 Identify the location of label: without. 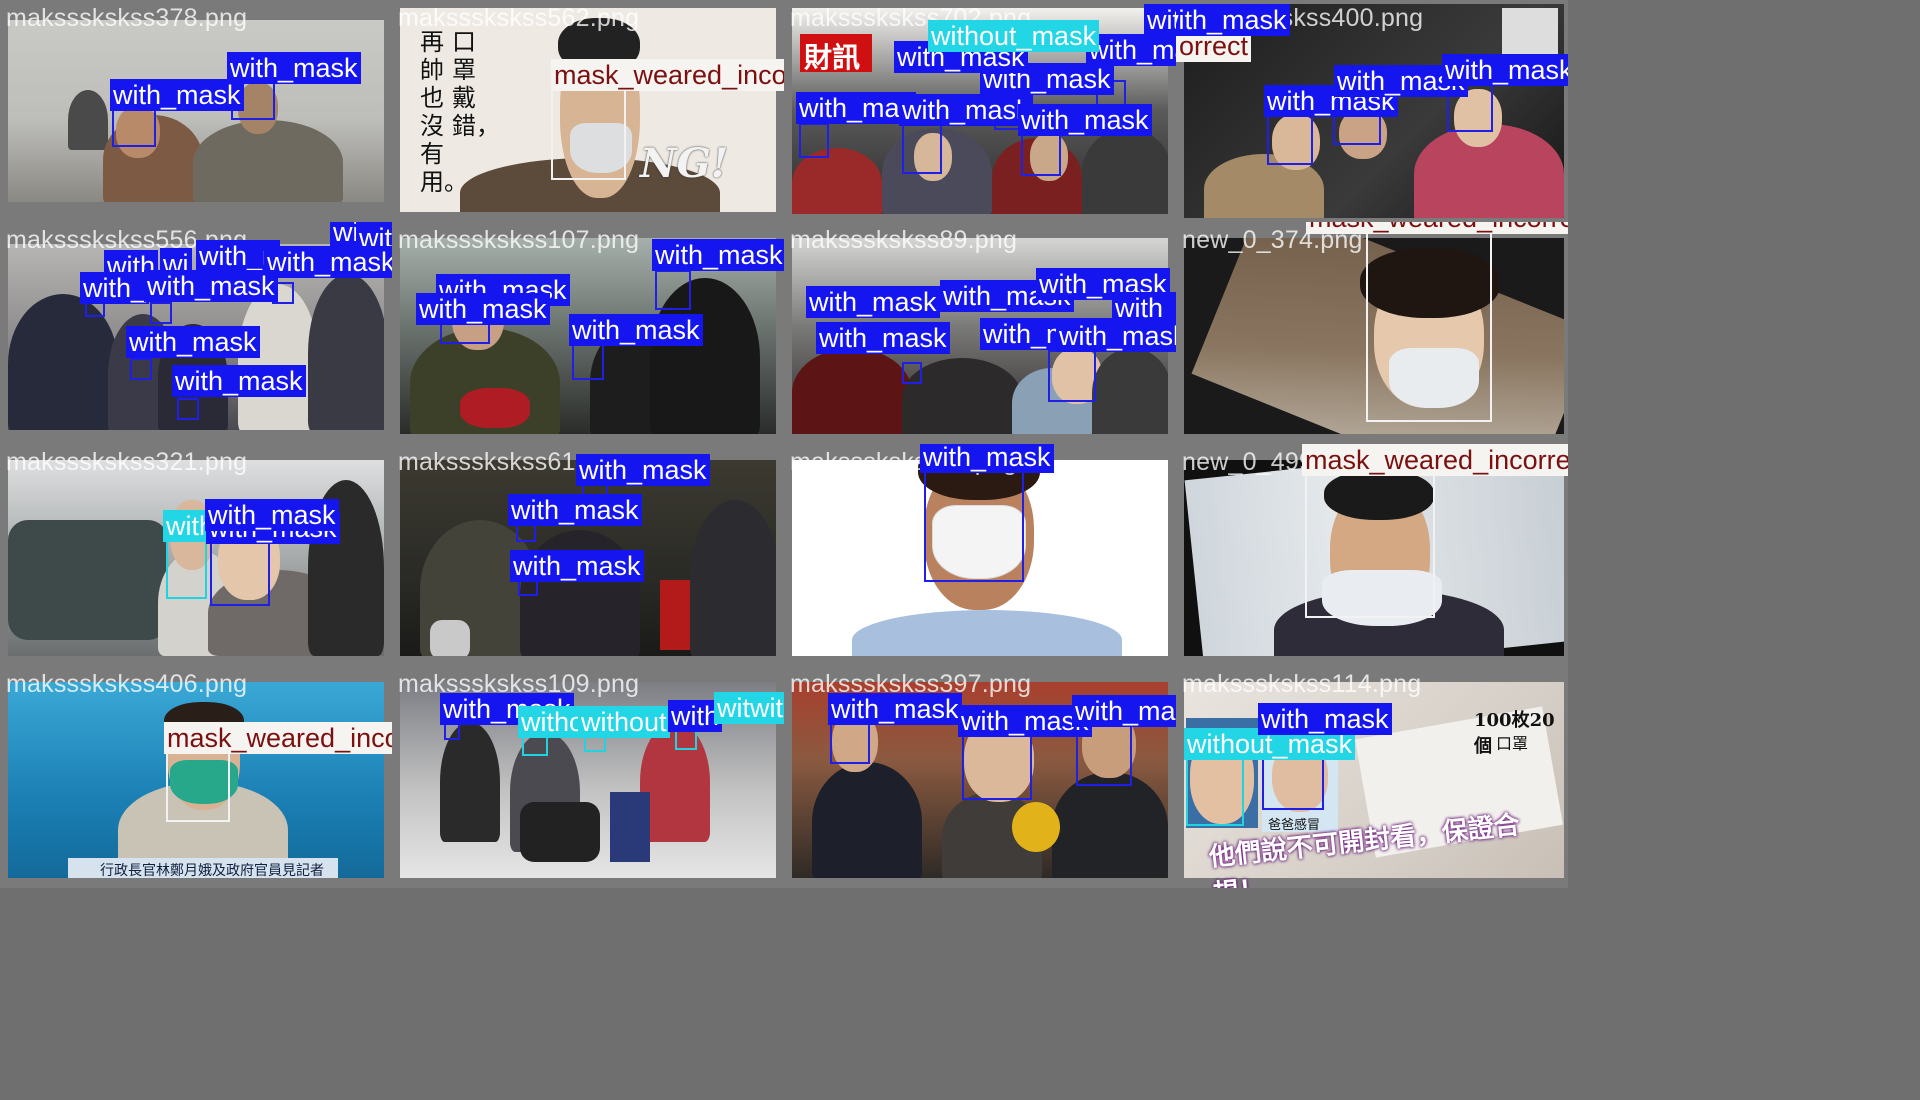
(624, 722).